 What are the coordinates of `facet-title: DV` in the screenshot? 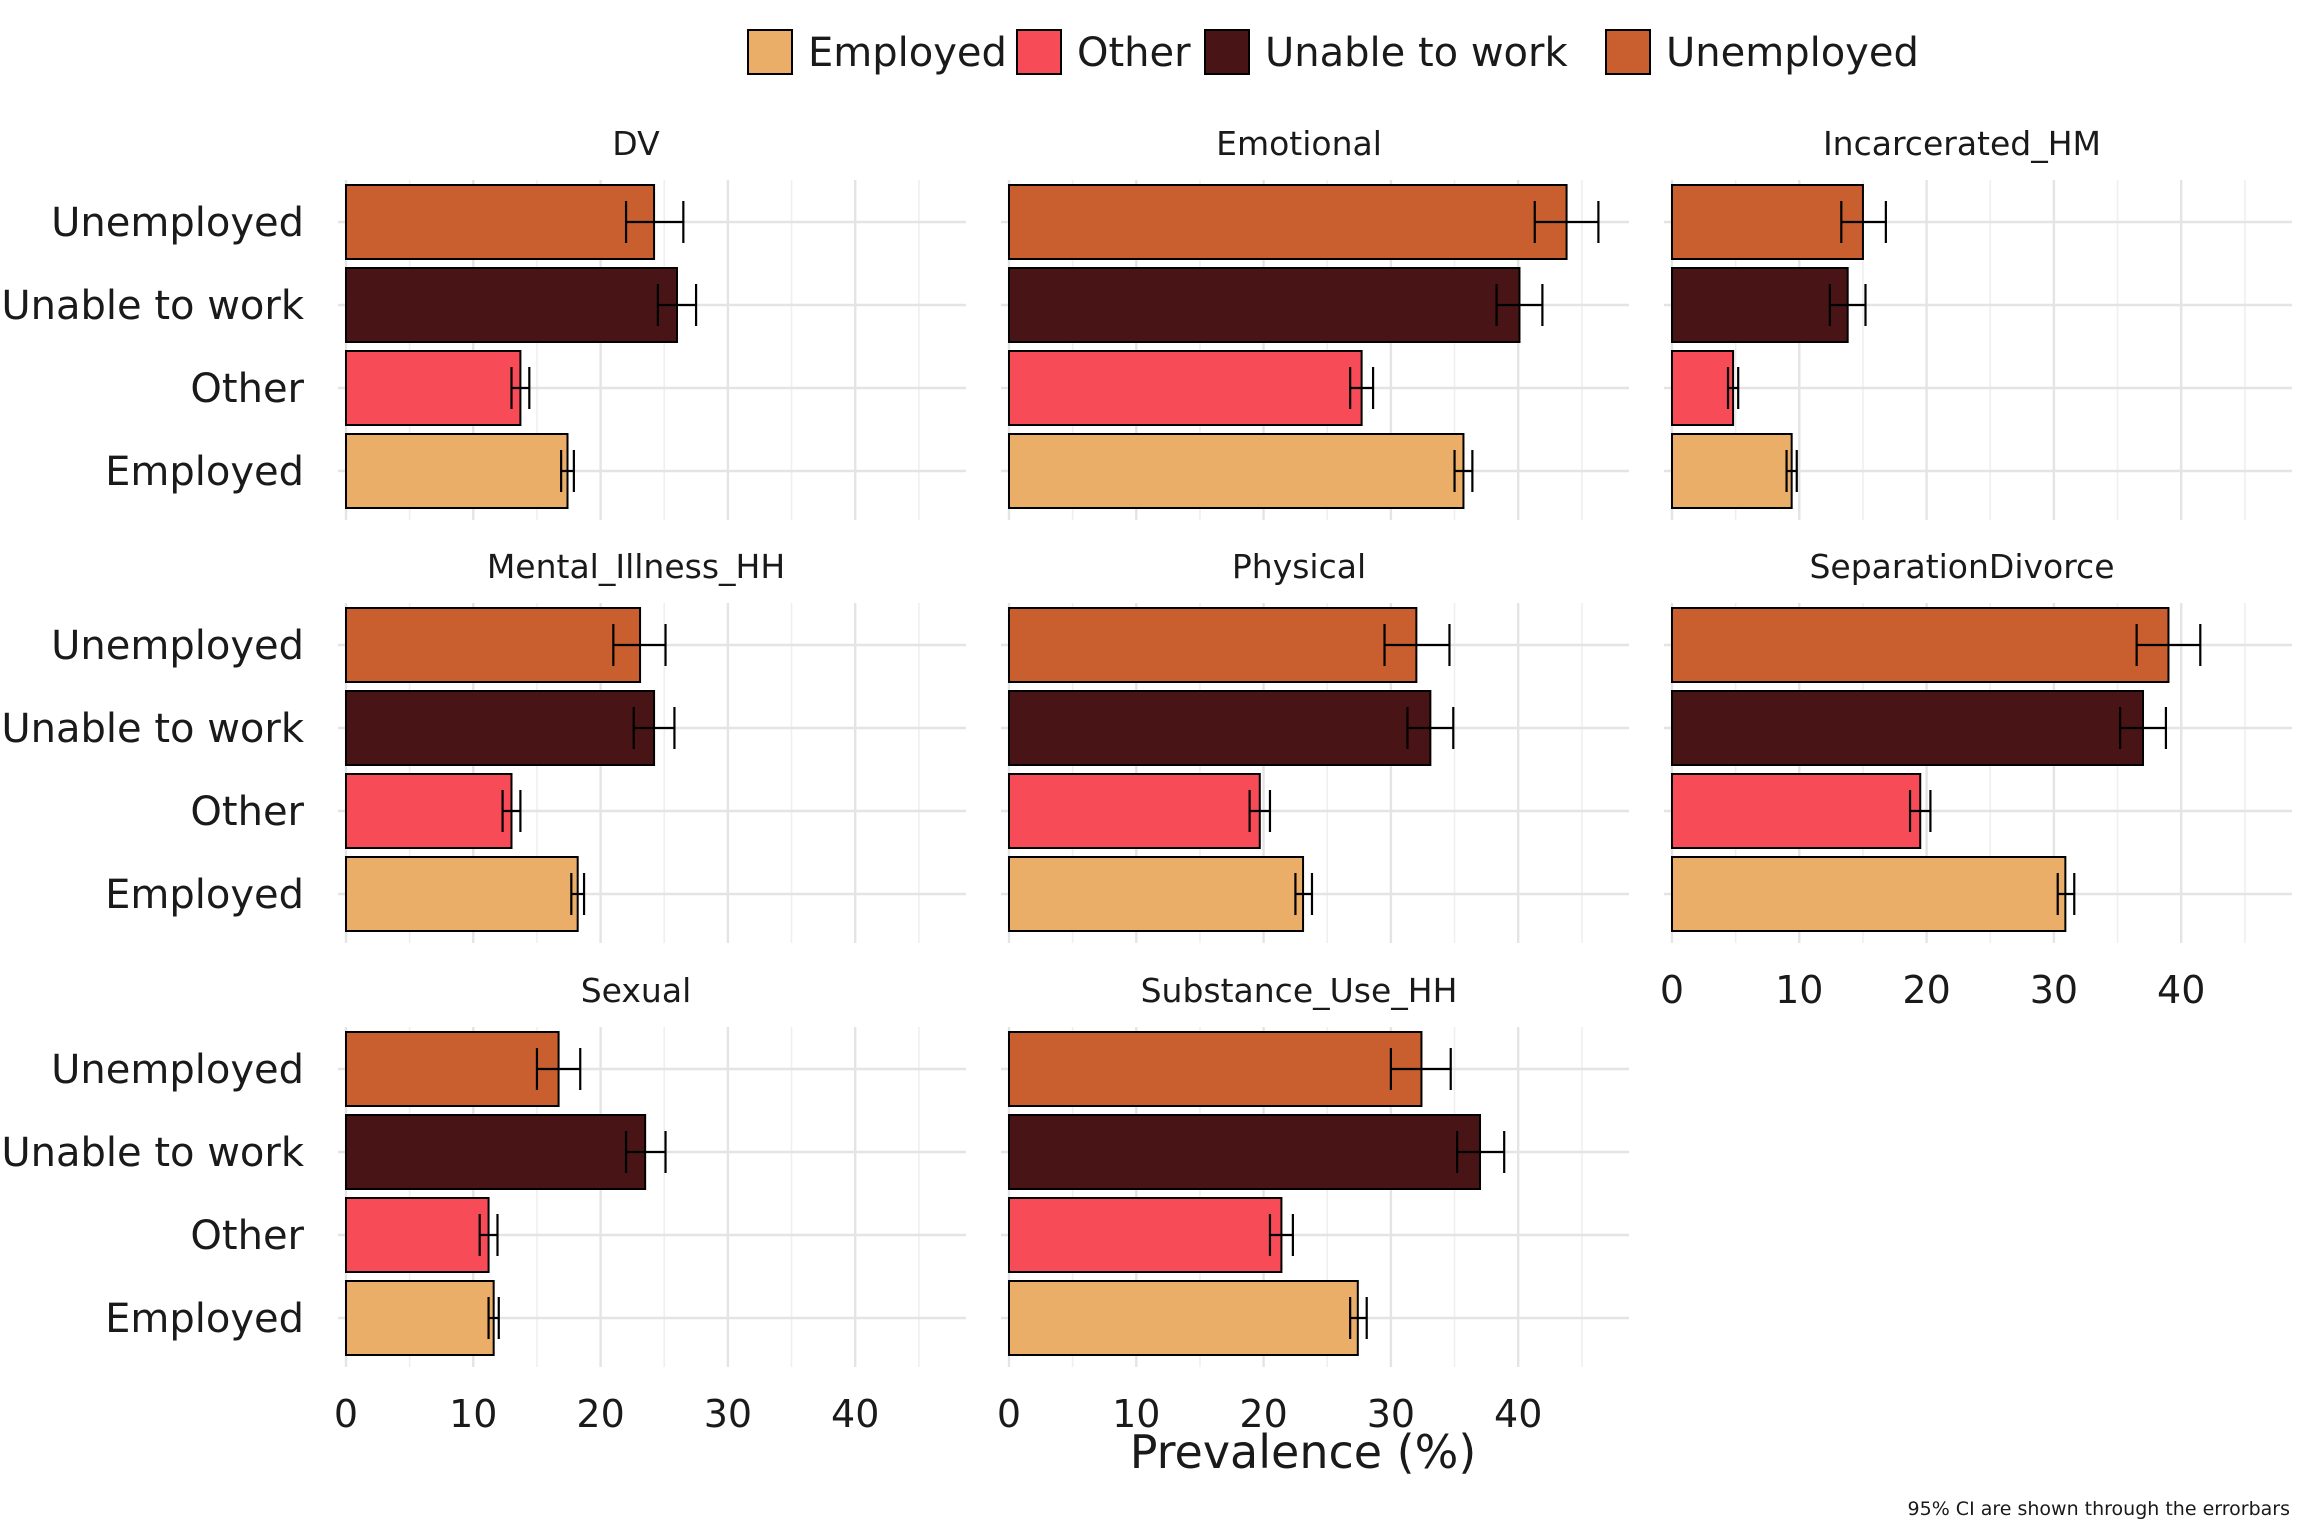 It's located at (636, 143).